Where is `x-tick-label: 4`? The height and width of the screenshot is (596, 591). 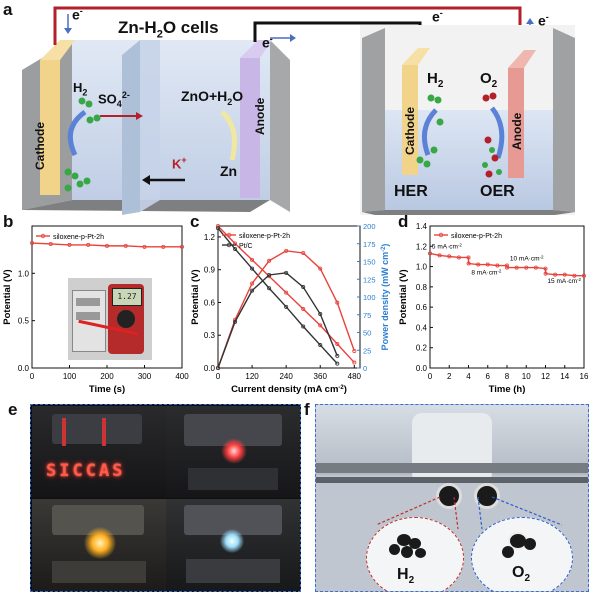 x-tick-label: 4 is located at coordinates (468, 376).